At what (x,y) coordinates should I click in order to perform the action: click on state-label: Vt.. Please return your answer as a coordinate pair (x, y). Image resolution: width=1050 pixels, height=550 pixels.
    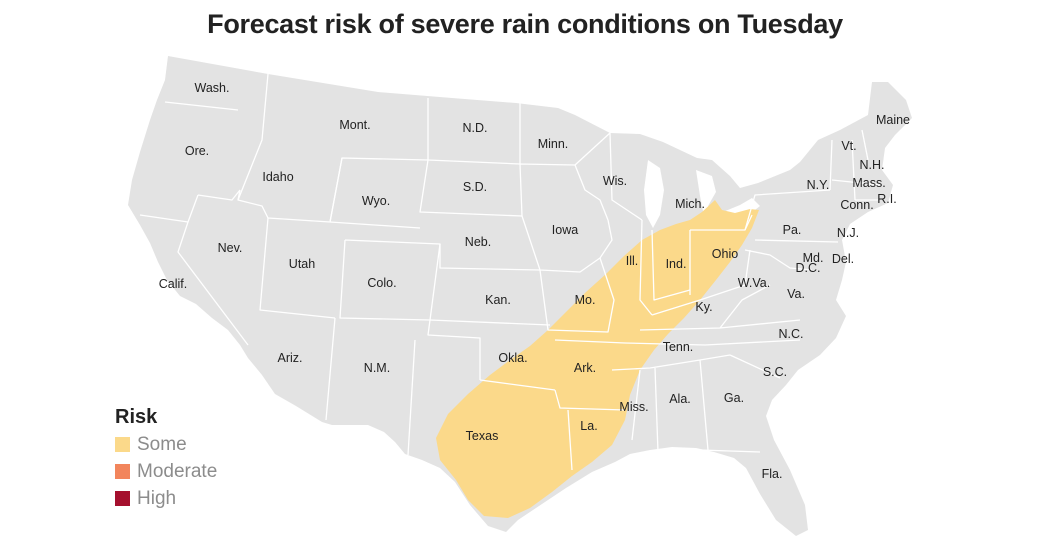
    Looking at the image, I should click on (848, 146).